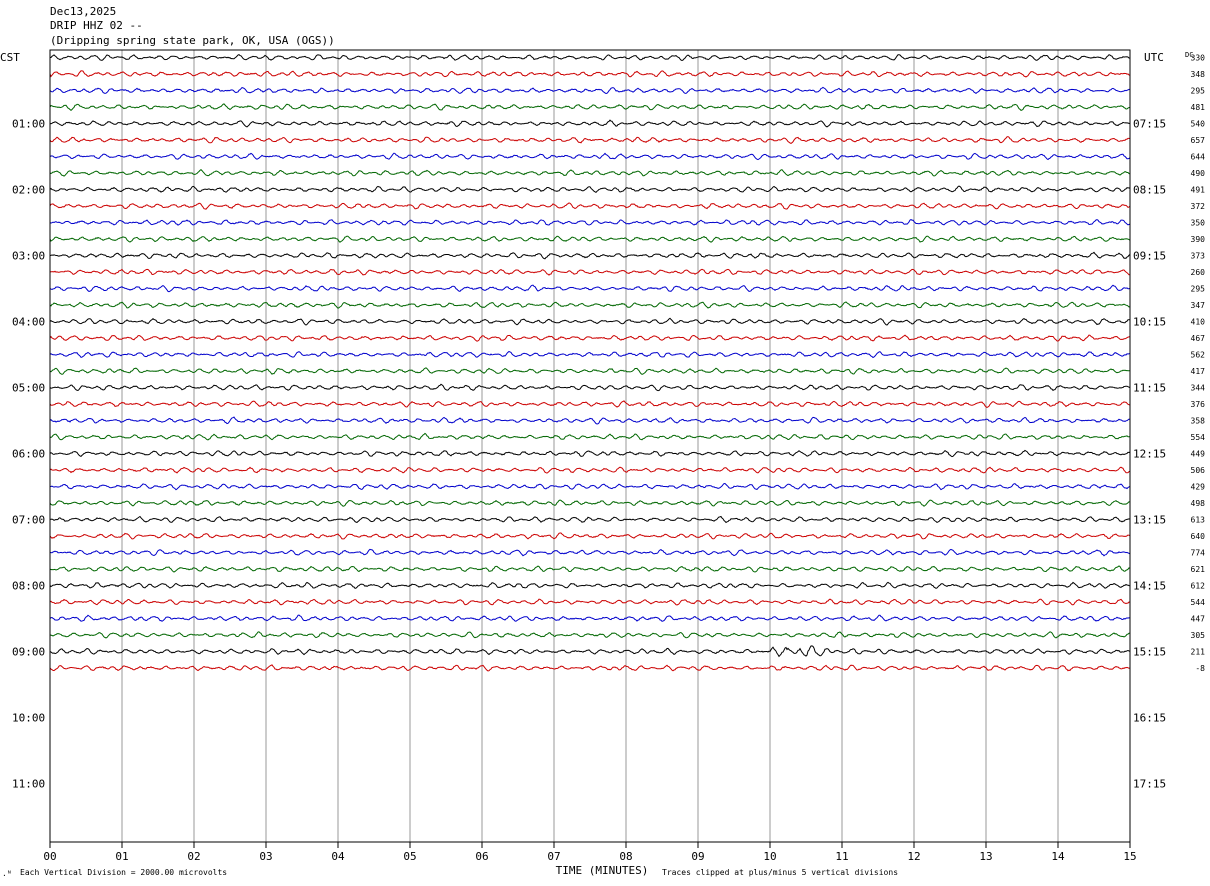  Describe the element at coordinates (1149, 454) in the screenshot. I see `utc-hour-label: 12:15` at that location.